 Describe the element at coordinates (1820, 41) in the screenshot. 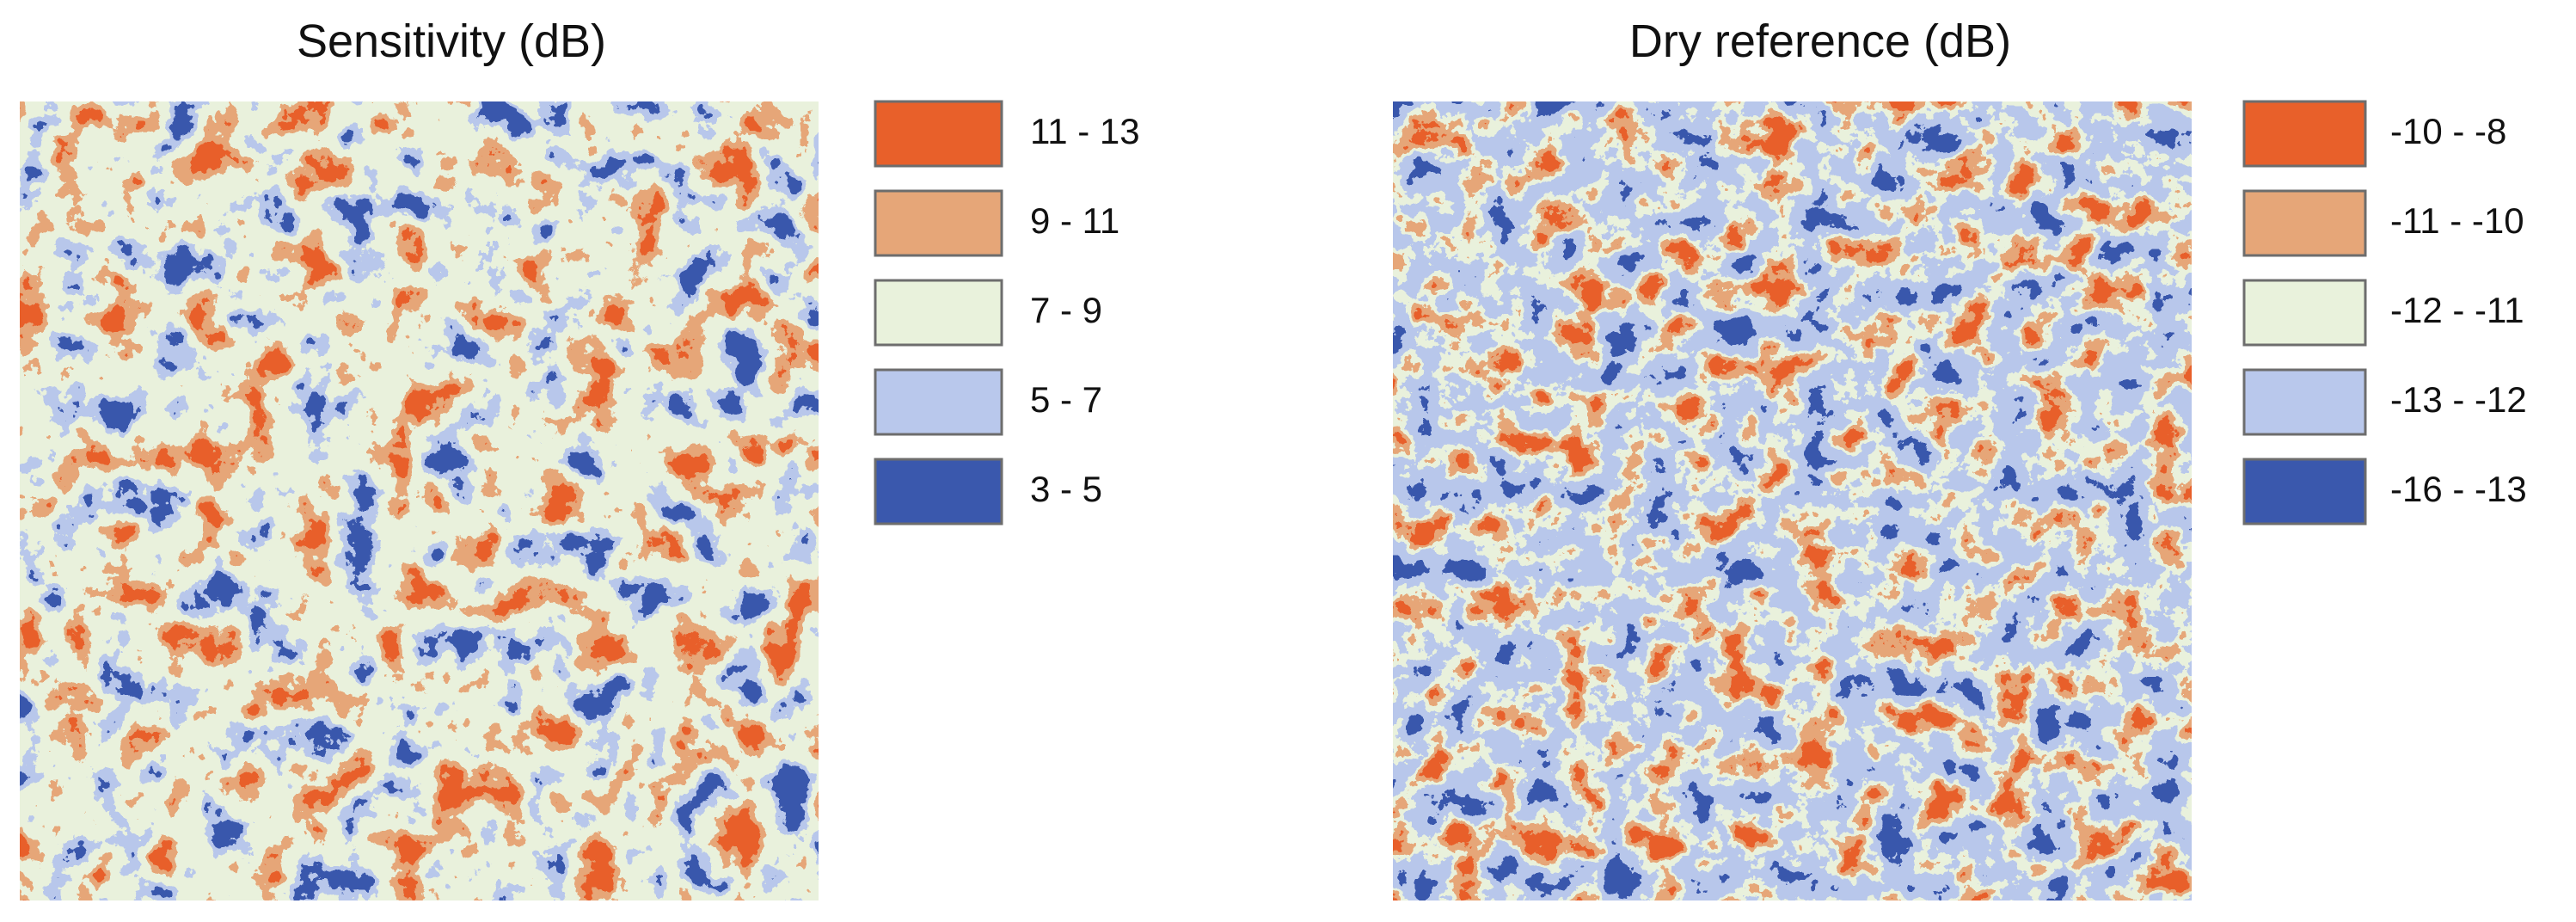

I see `map-title: Dry reference (dB)` at that location.